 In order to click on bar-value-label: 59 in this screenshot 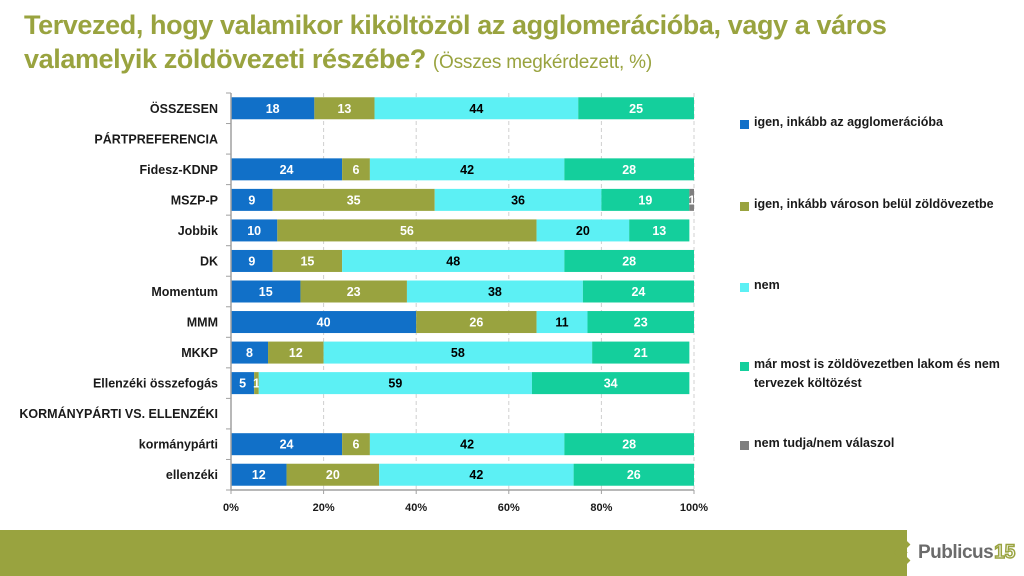, I will do `click(395, 384)`.